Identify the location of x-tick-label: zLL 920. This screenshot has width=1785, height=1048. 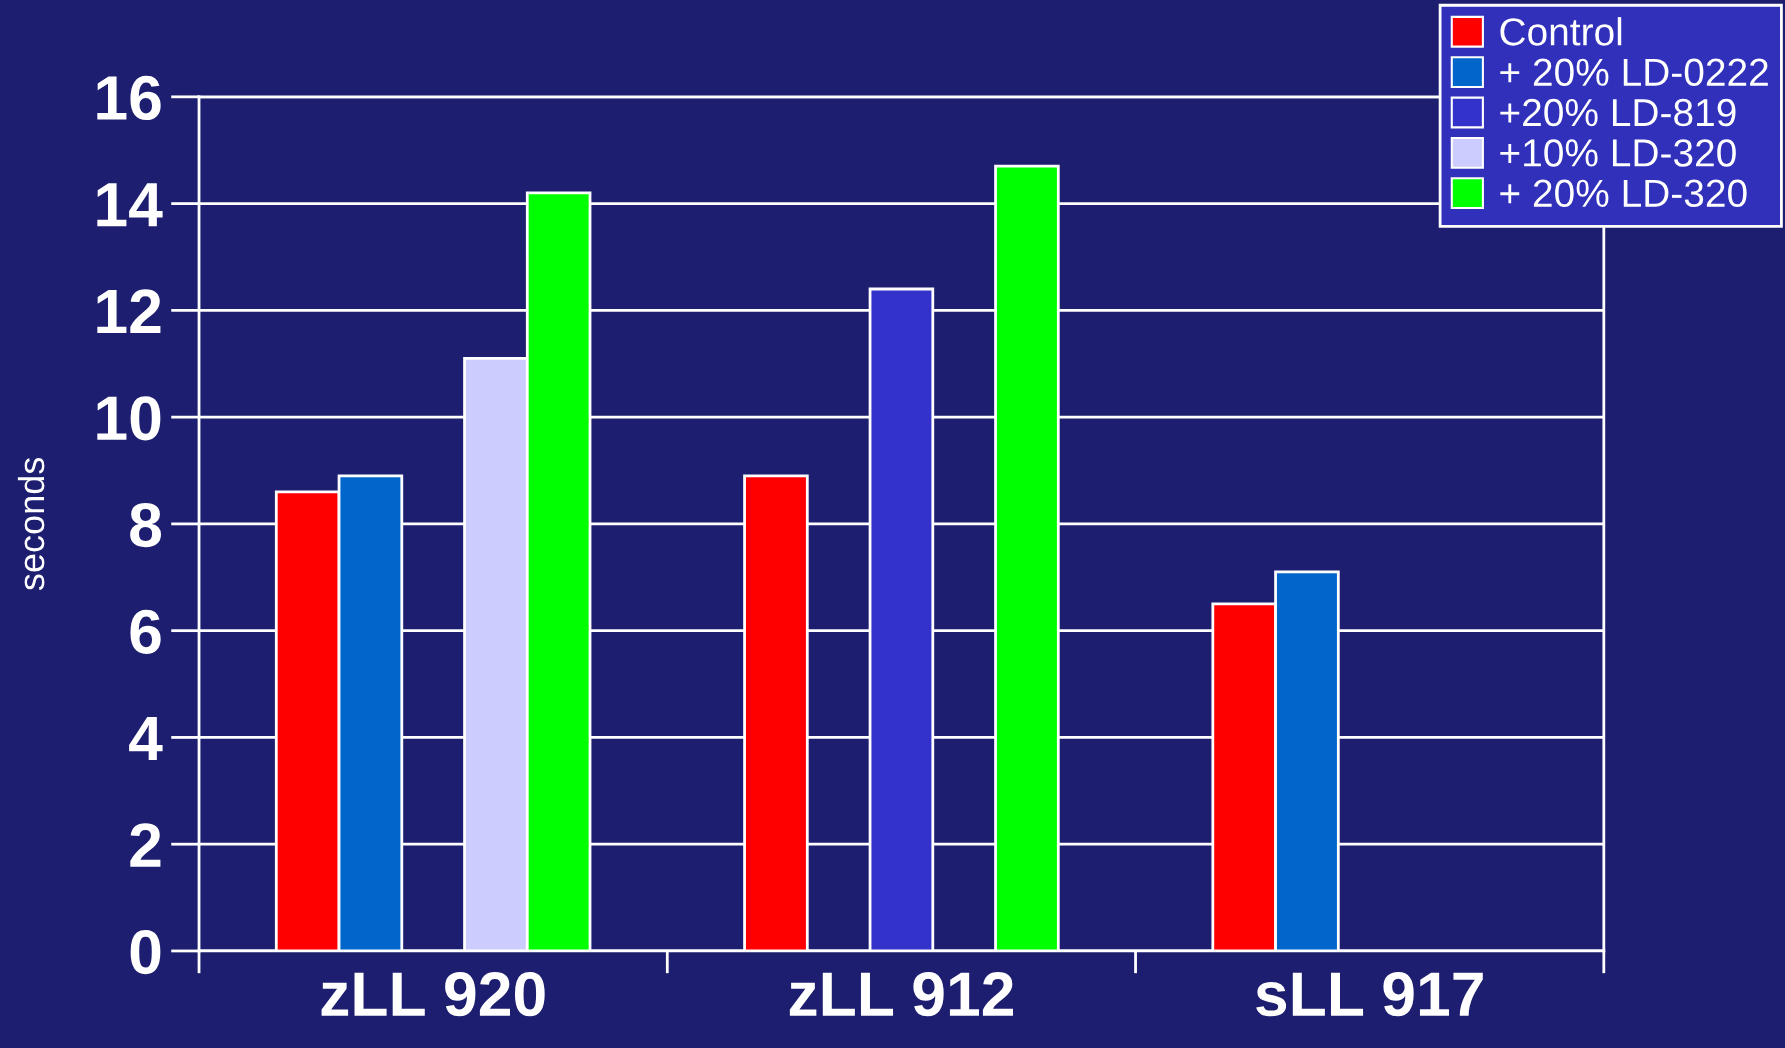
(433, 994).